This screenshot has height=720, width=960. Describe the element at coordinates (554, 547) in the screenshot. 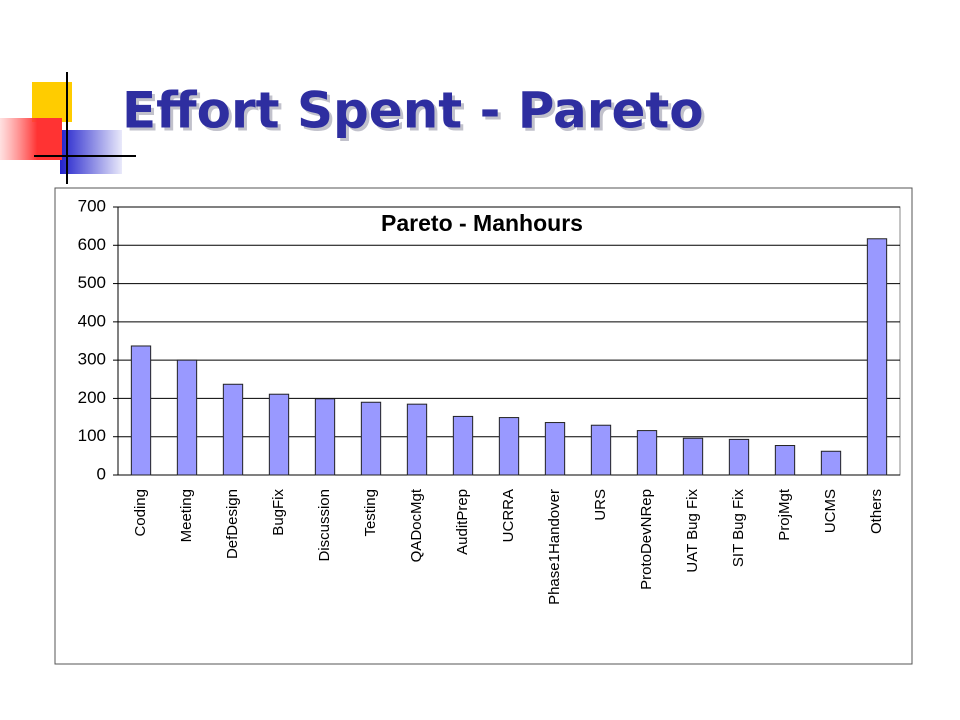

I see `x-tick-label: Phase1Handover` at that location.